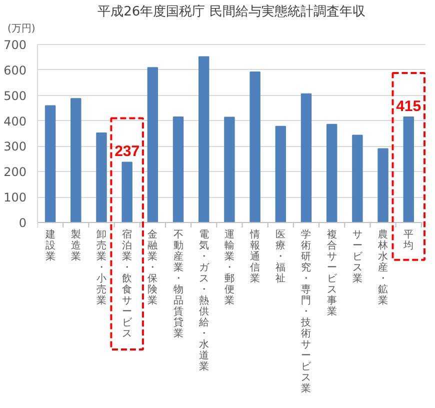  Describe the element at coordinates (408, 241) in the screenshot. I see `x-tick-label: 平均` at that location.